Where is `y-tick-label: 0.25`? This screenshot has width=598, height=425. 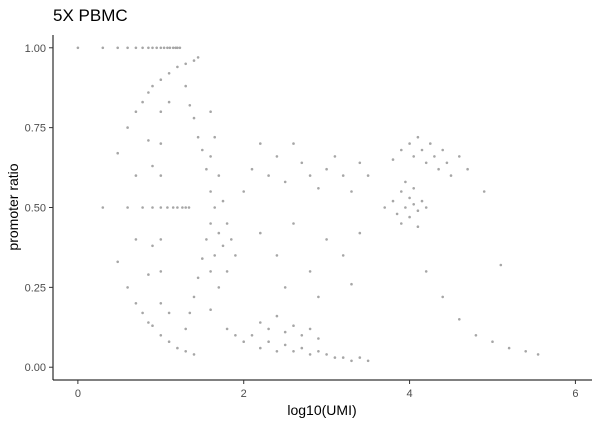
y-tick-label: 0.25 is located at coordinates (35, 288).